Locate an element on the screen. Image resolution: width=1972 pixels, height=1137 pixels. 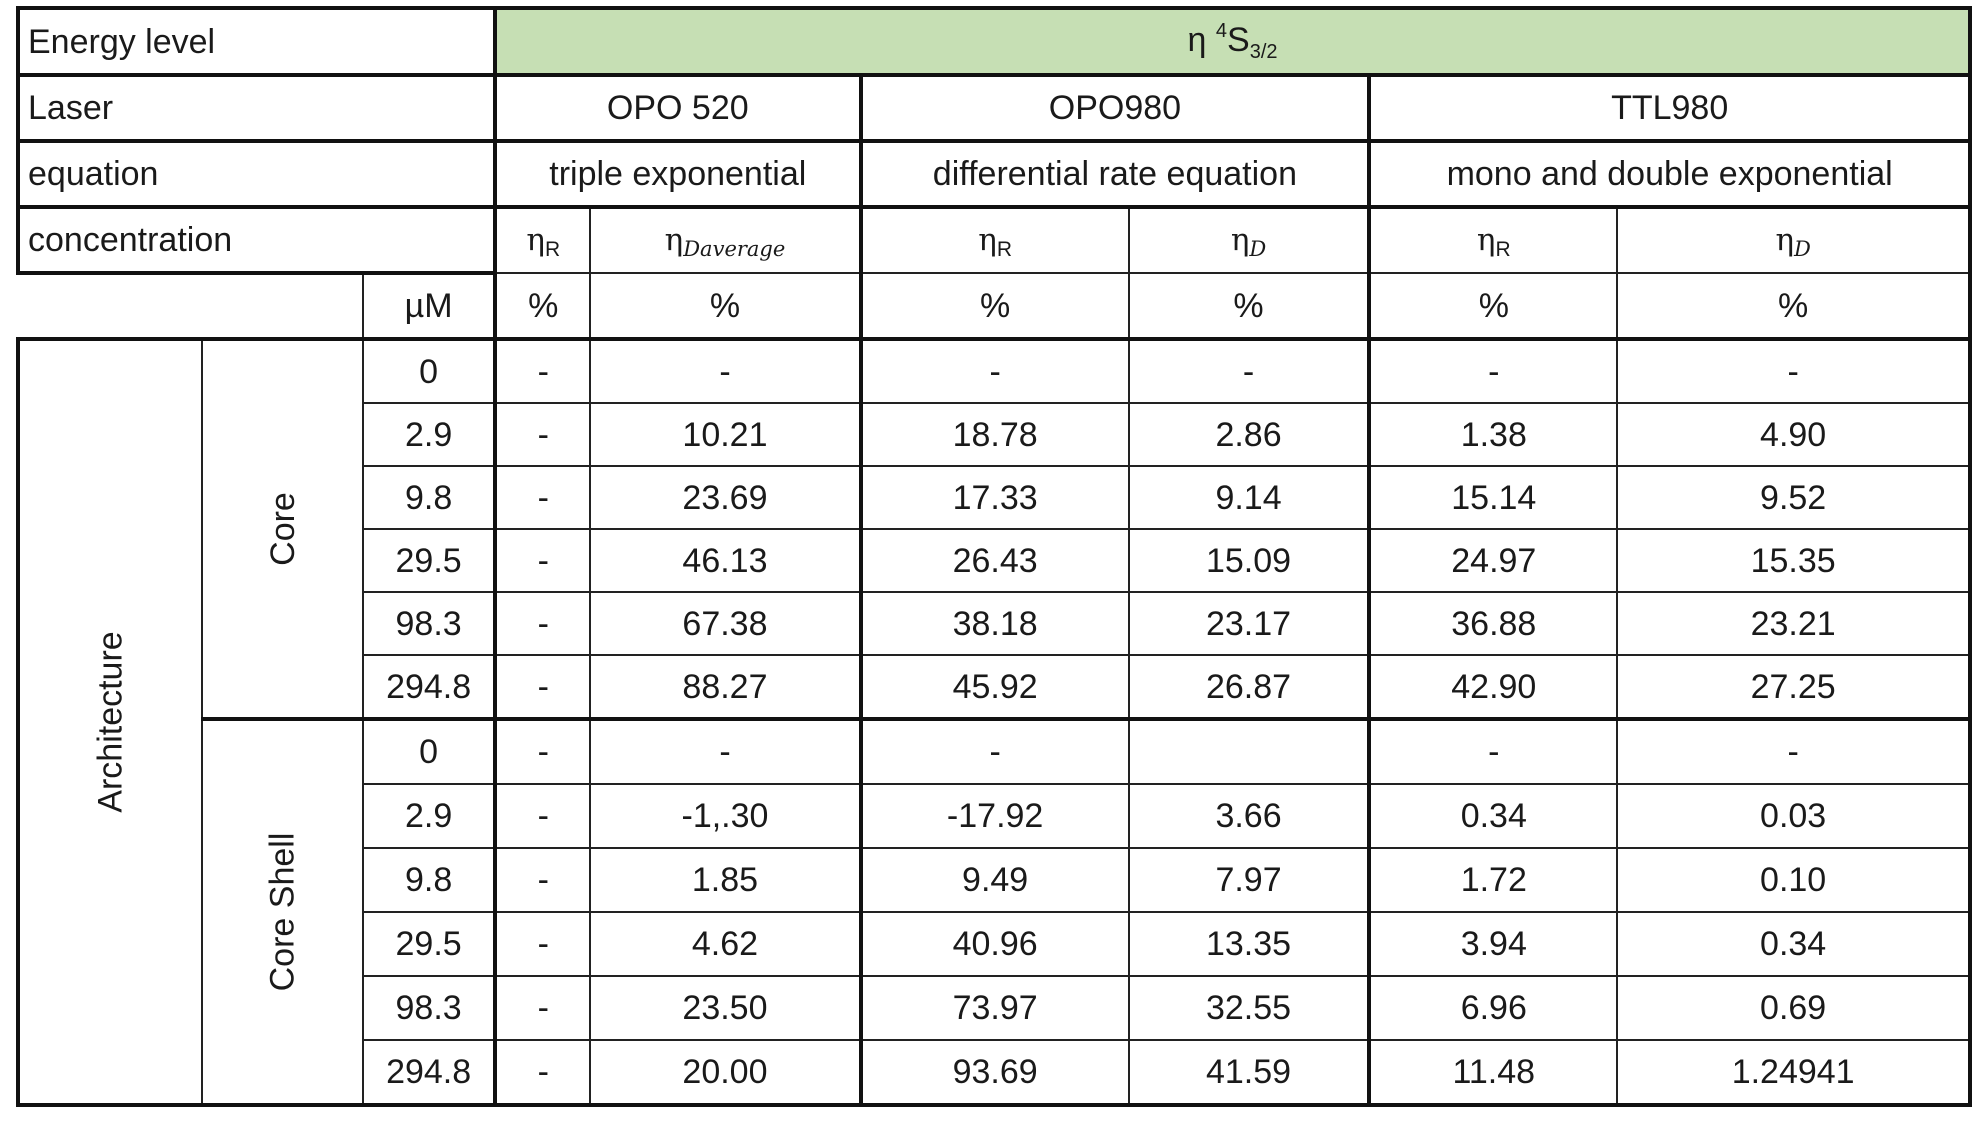
value-cell: 15.14 is located at coordinates (1493, 497).